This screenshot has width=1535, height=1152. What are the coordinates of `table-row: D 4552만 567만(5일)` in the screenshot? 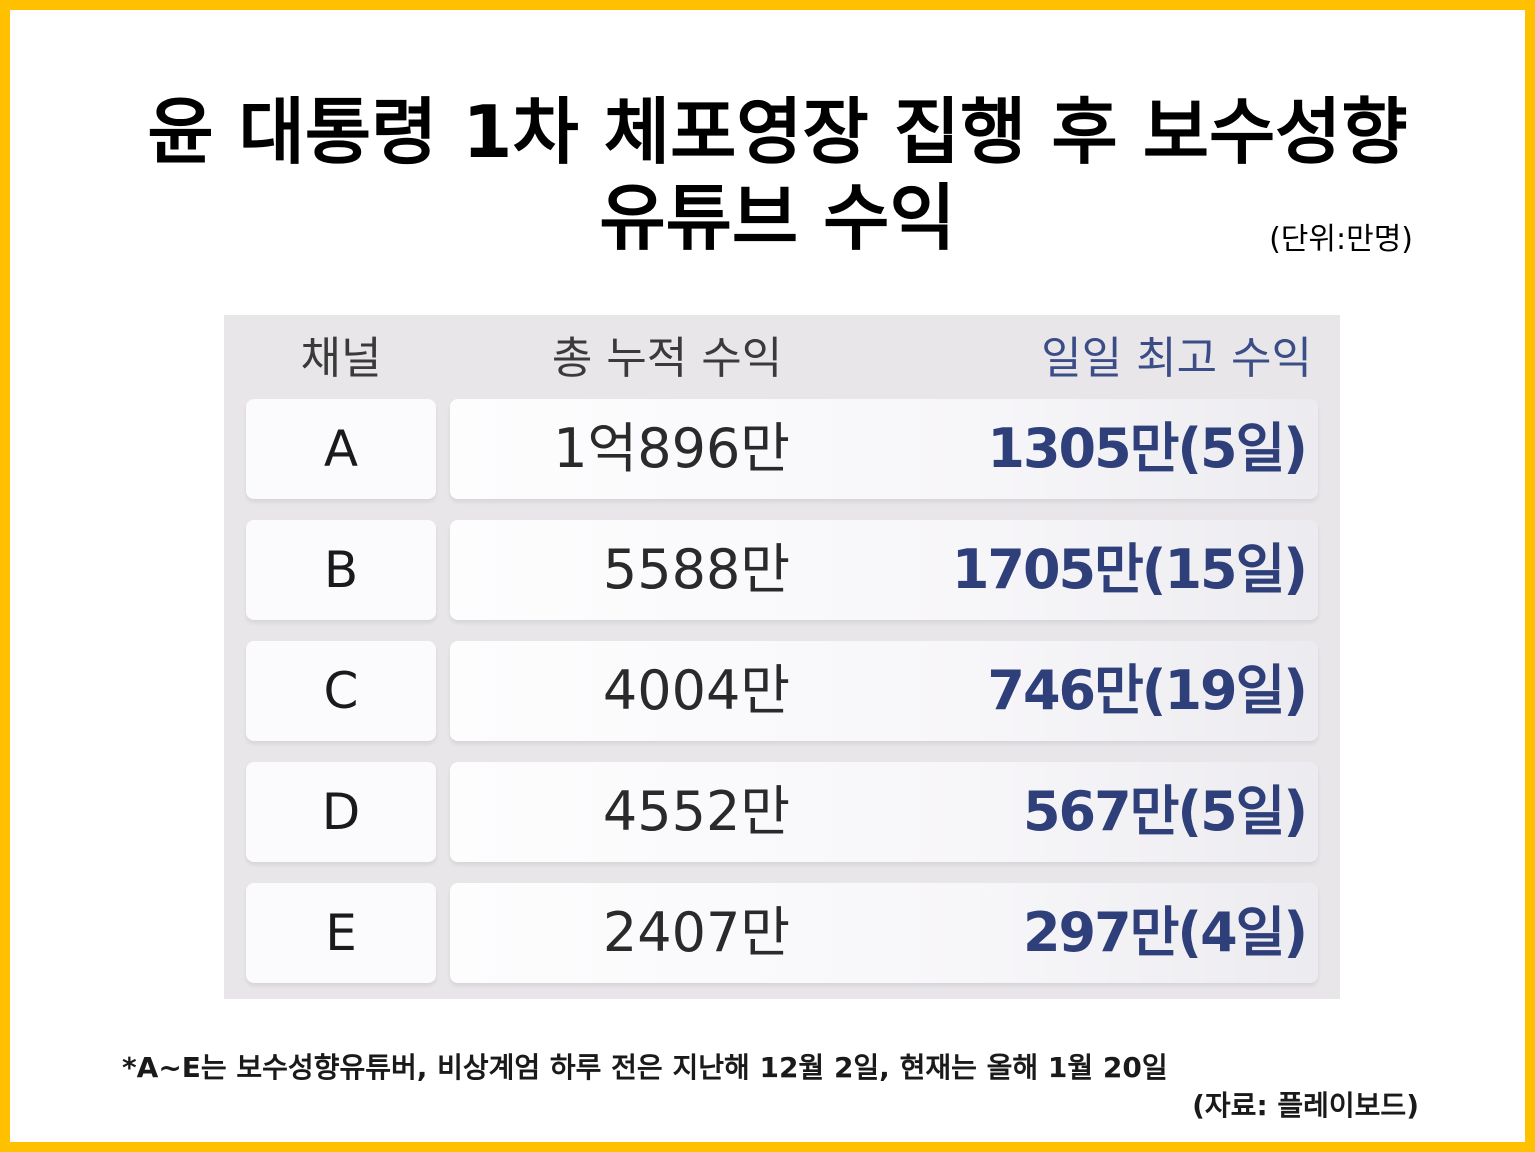 It's located at (782, 812).